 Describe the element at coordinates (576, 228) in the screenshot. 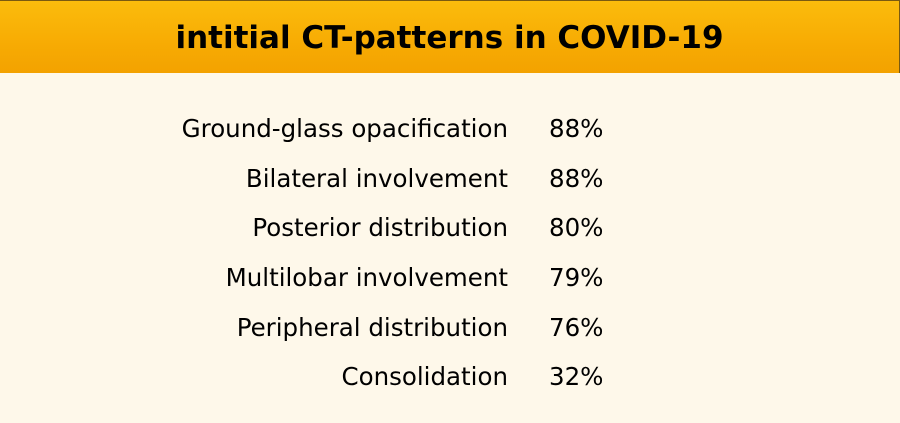

I see `pattern-percentage: 80%` at that location.